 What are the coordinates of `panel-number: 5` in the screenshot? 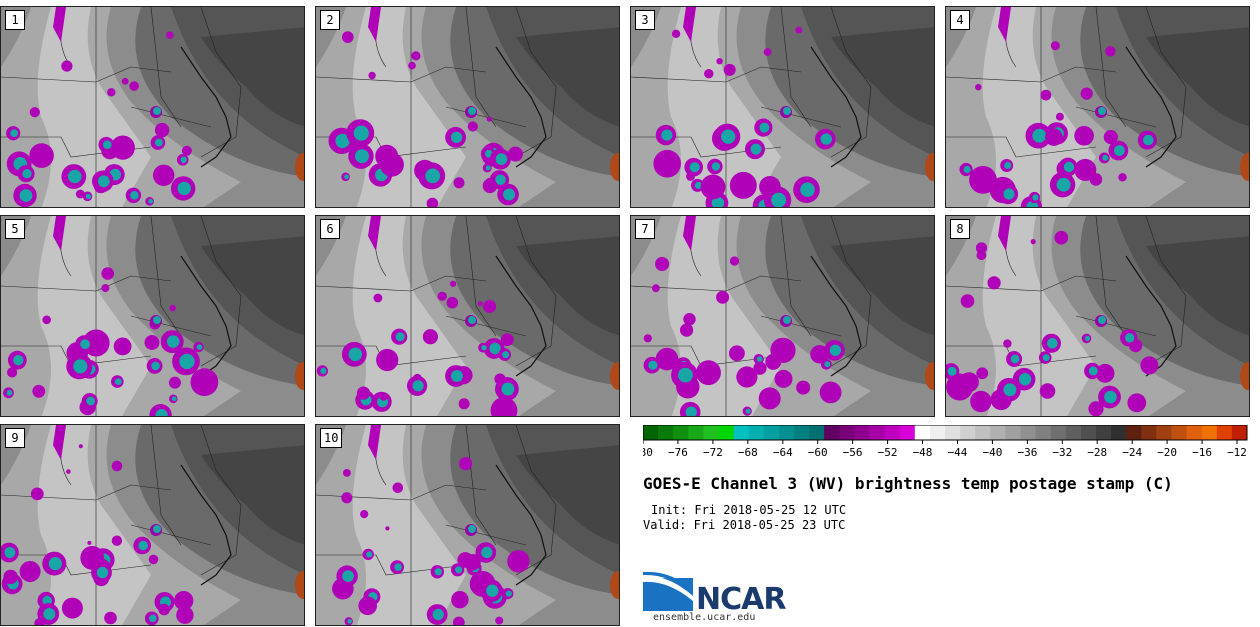 It's located at (15, 229).